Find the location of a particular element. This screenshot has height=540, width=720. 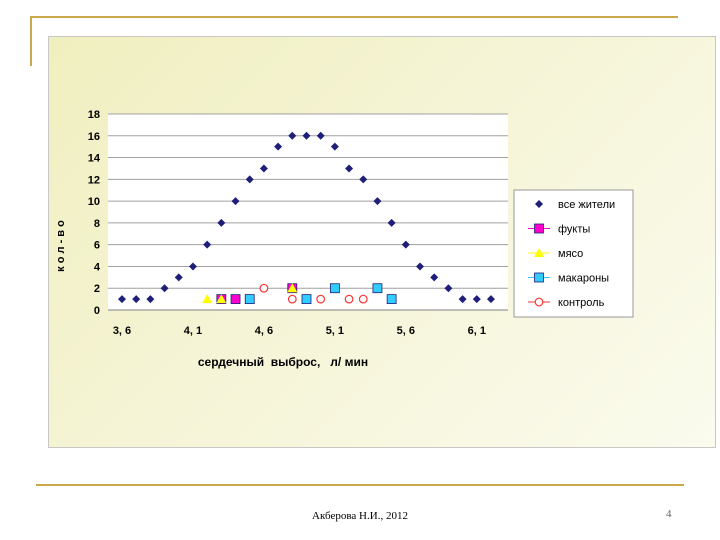

y-axis-label: к о л - в о is located at coordinates (61, 246).